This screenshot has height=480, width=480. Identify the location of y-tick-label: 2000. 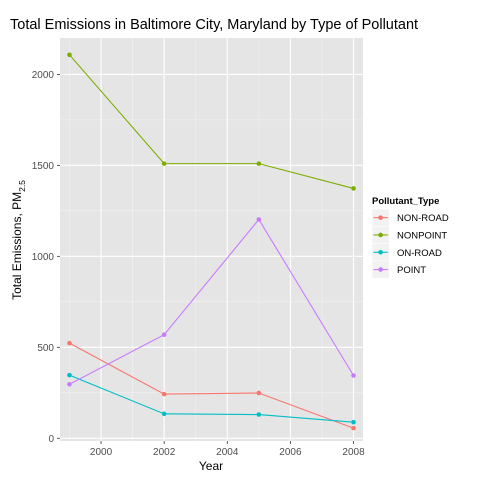
(43, 75).